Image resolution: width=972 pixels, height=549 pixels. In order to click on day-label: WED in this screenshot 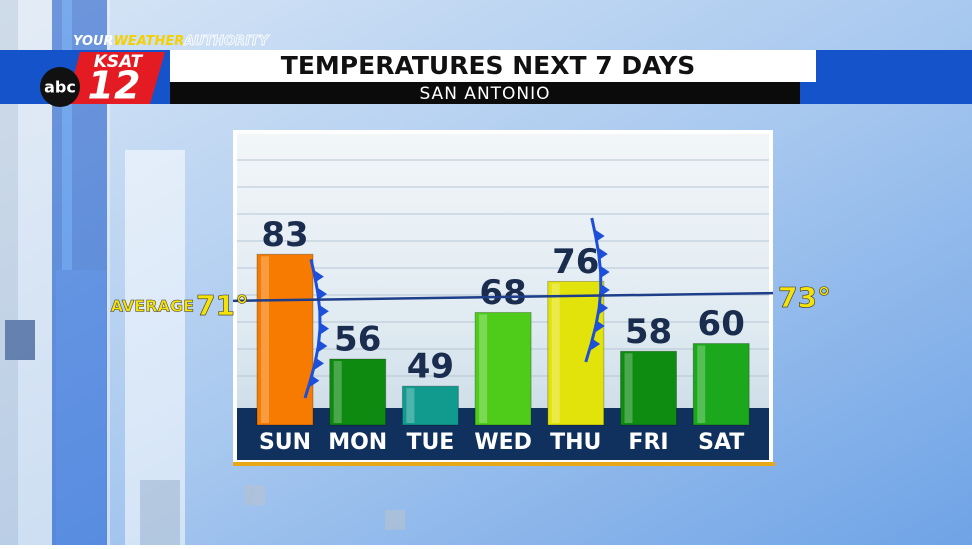, I will do `click(503, 442)`.